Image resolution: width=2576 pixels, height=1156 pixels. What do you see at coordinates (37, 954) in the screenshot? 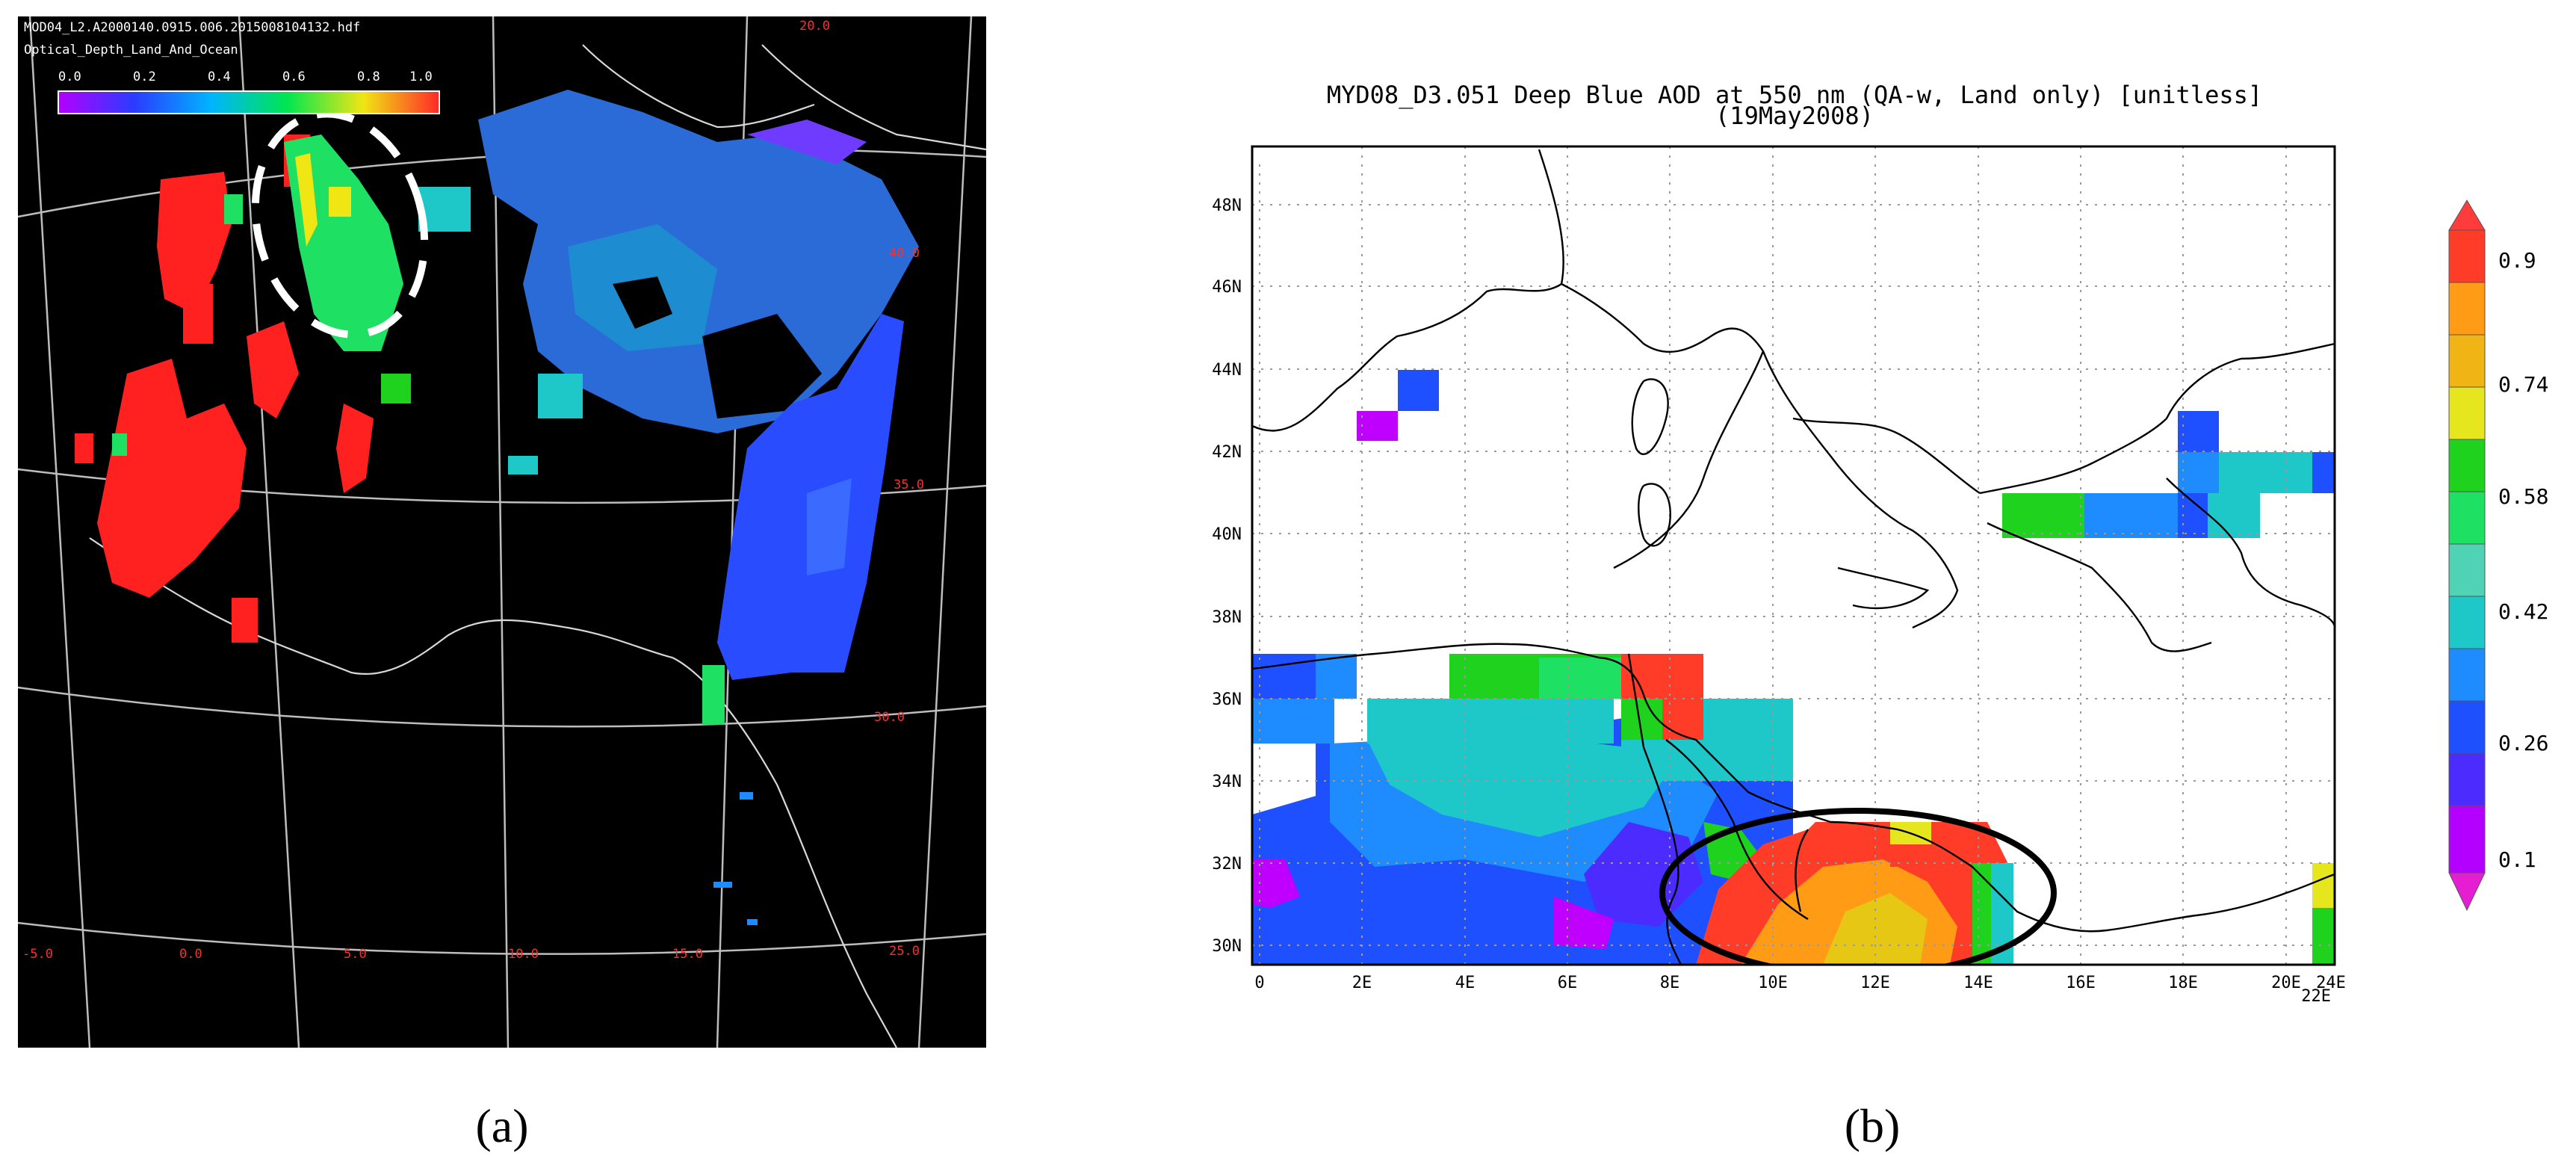
I see `panel-a-grid-label: -5.0` at bounding box center [37, 954].